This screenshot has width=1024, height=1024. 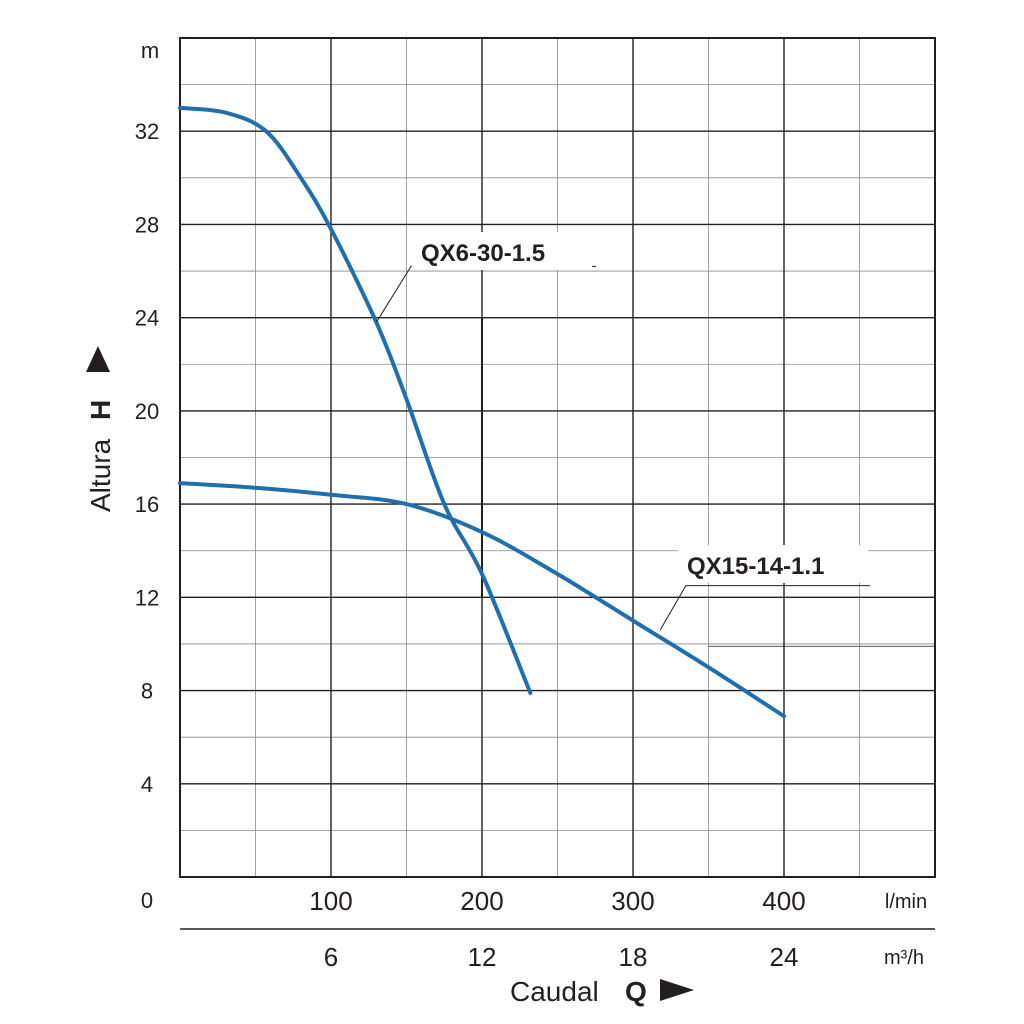 What do you see at coordinates (554, 991) in the screenshot?
I see `x-axis-title-text: Caudal` at bounding box center [554, 991].